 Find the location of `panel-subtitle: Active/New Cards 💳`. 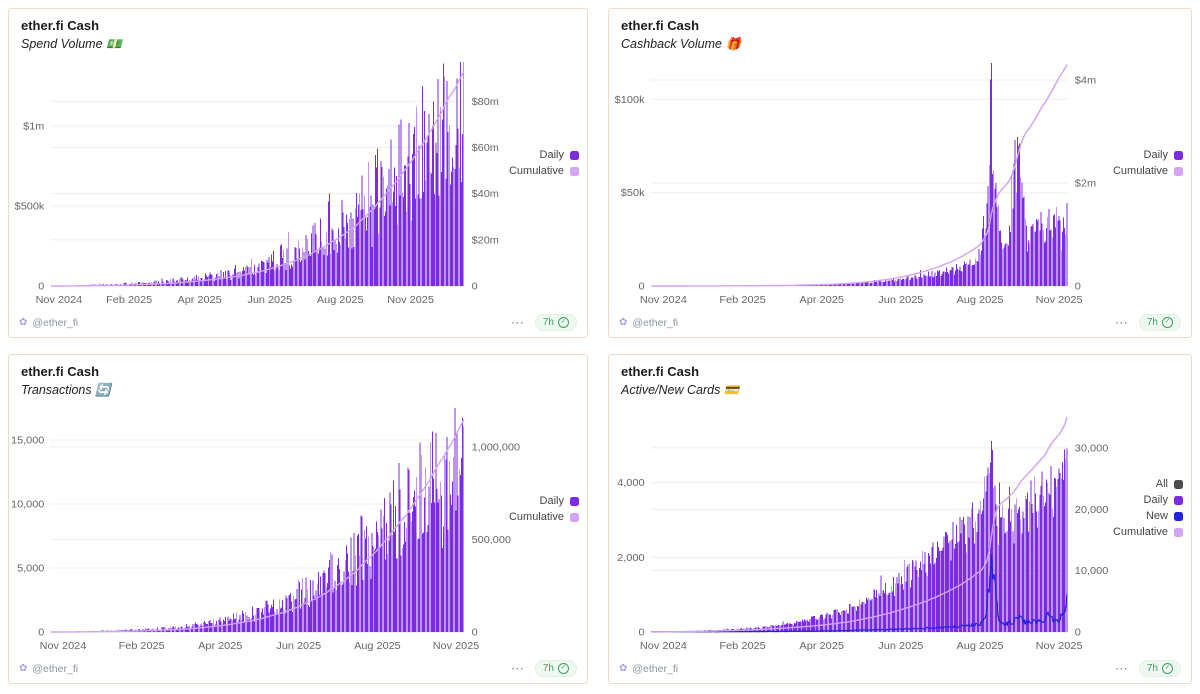

panel-subtitle: Active/New Cards 💳 is located at coordinates (680, 389).